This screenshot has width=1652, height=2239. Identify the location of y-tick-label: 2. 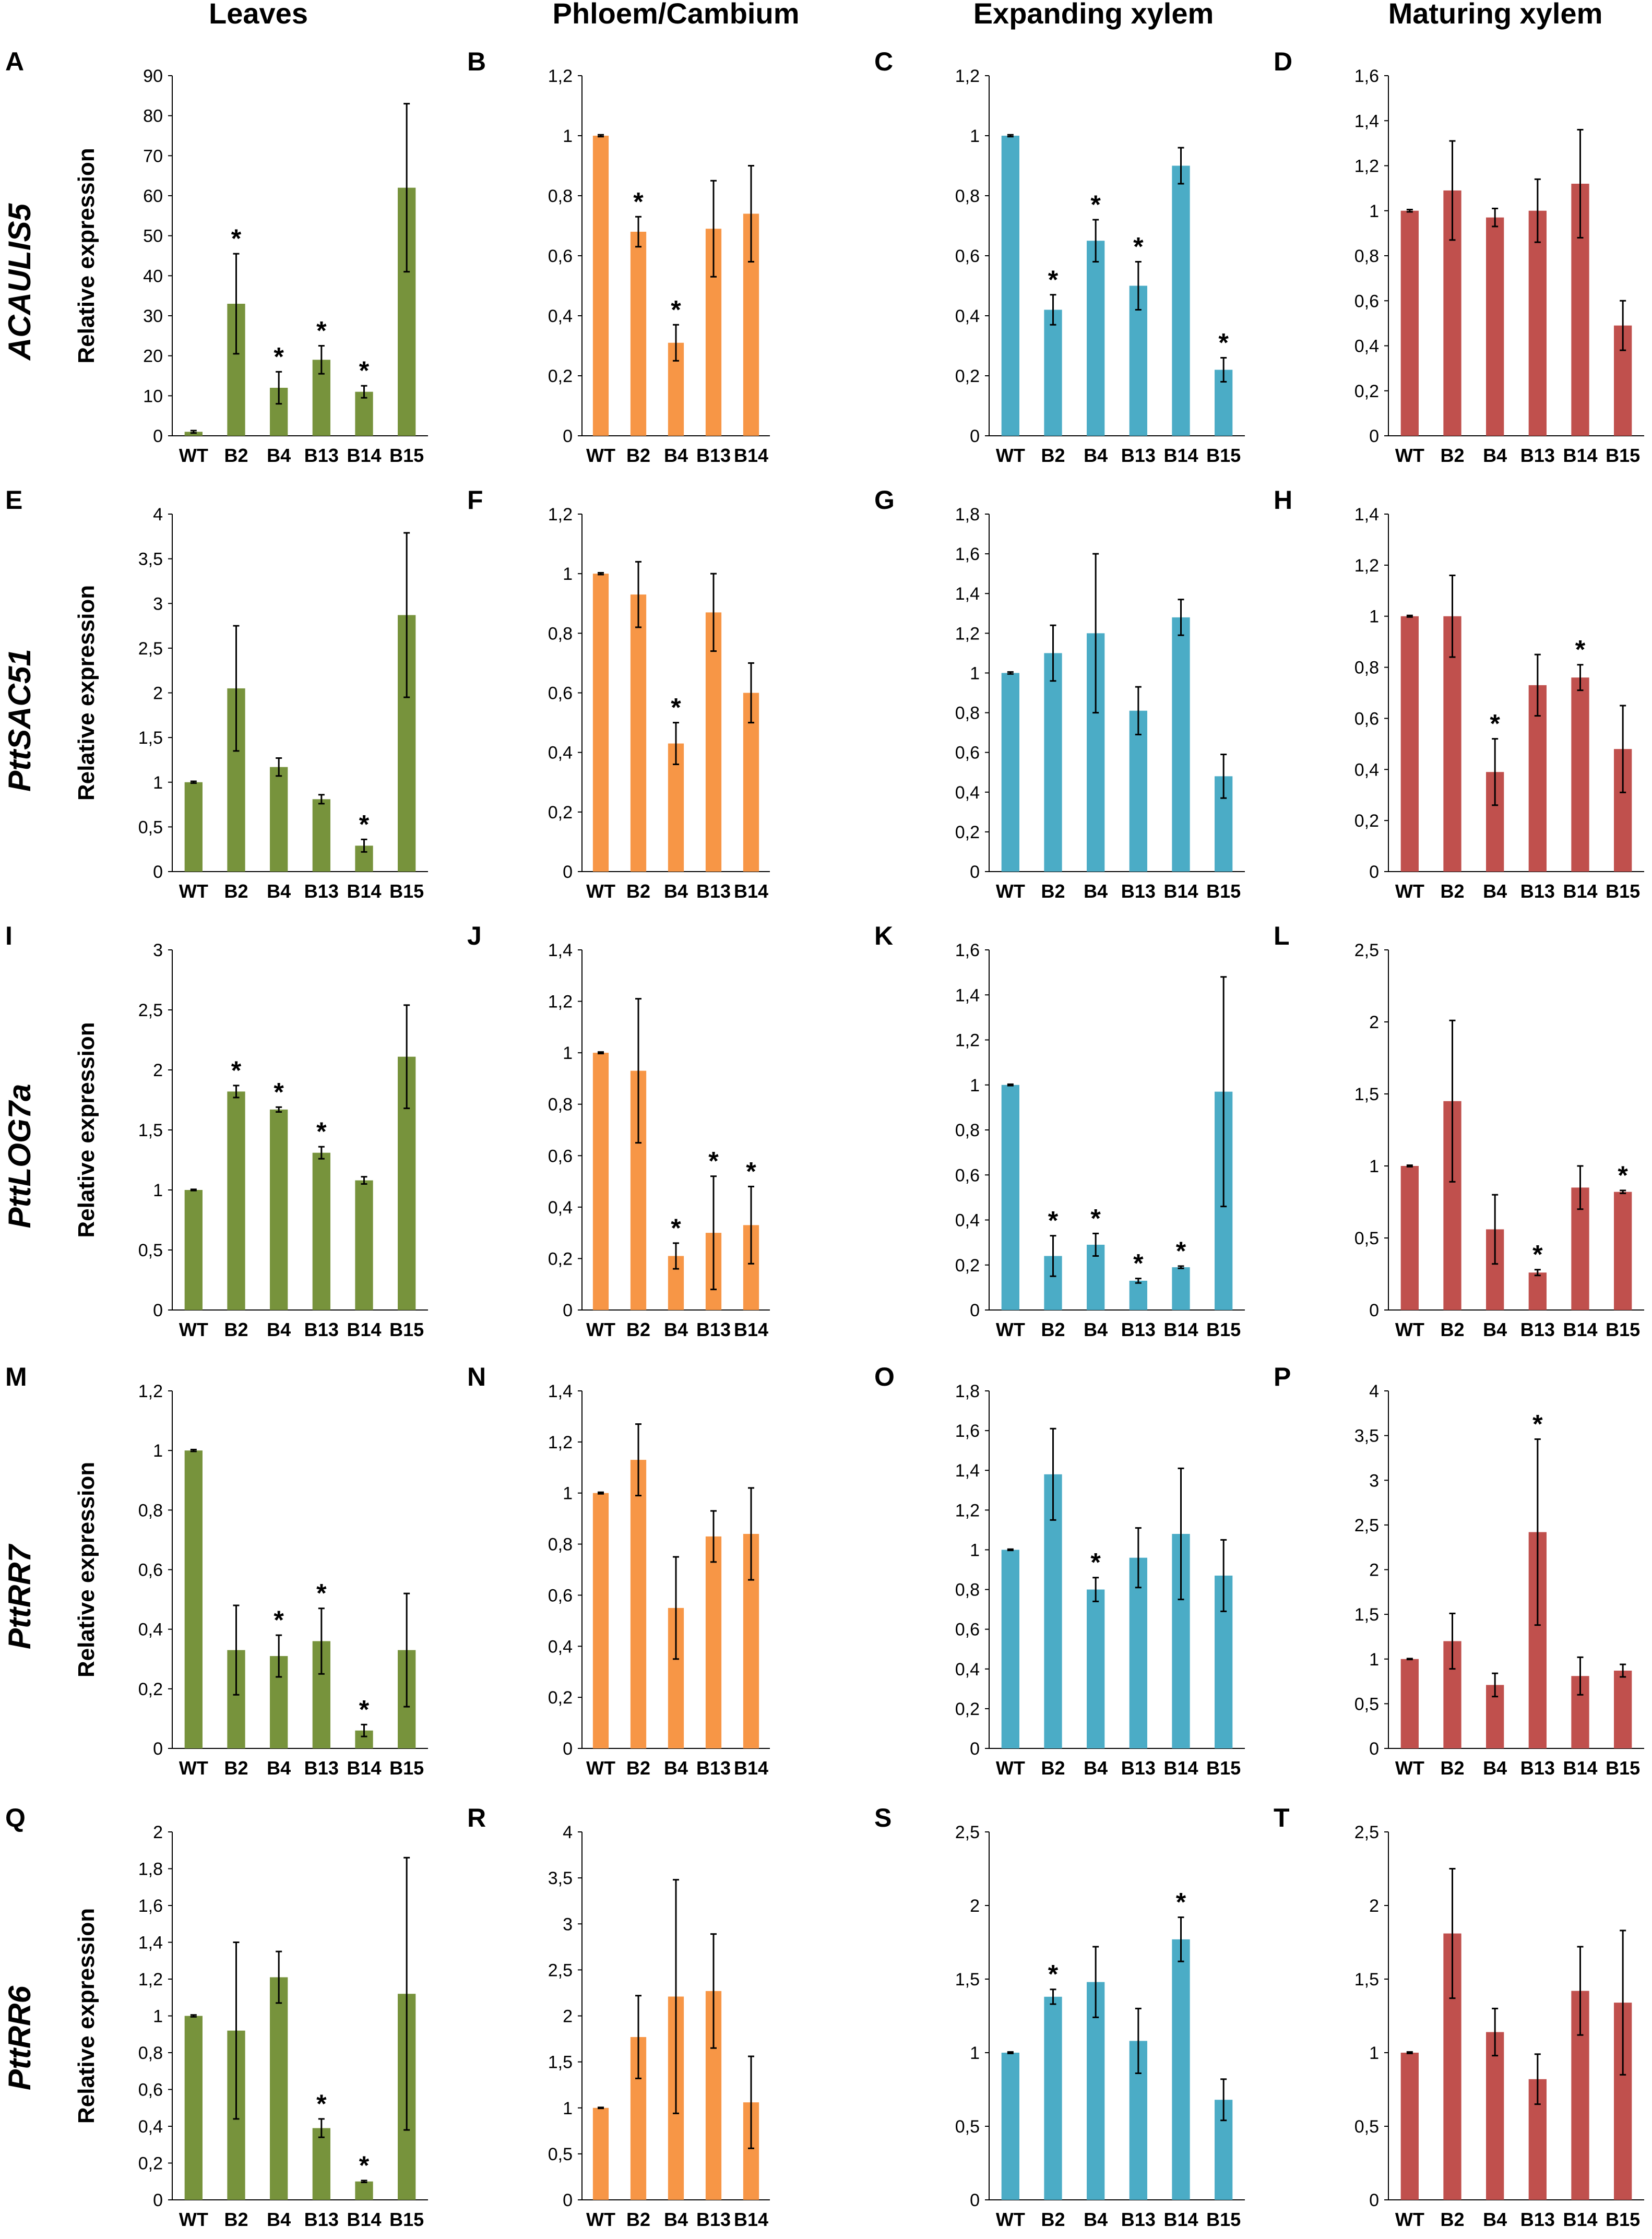
(1374, 1571).